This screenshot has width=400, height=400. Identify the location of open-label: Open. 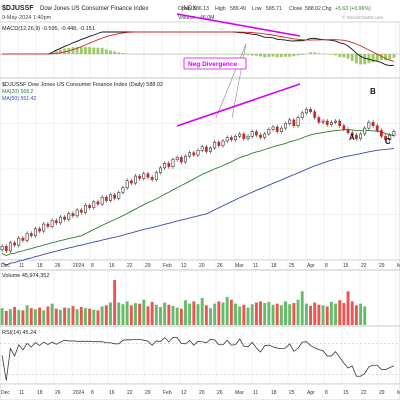
(184, 9).